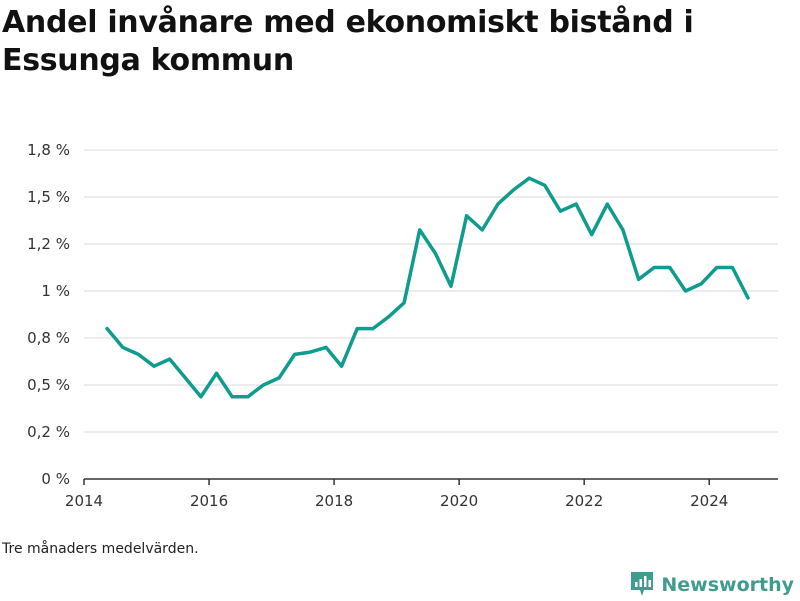 The width and height of the screenshot is (800, 601). What do you see at coordinates (459, 501) in the screenshot?
I see `x-tick-label: 2020` at bounding box center [459, 501].